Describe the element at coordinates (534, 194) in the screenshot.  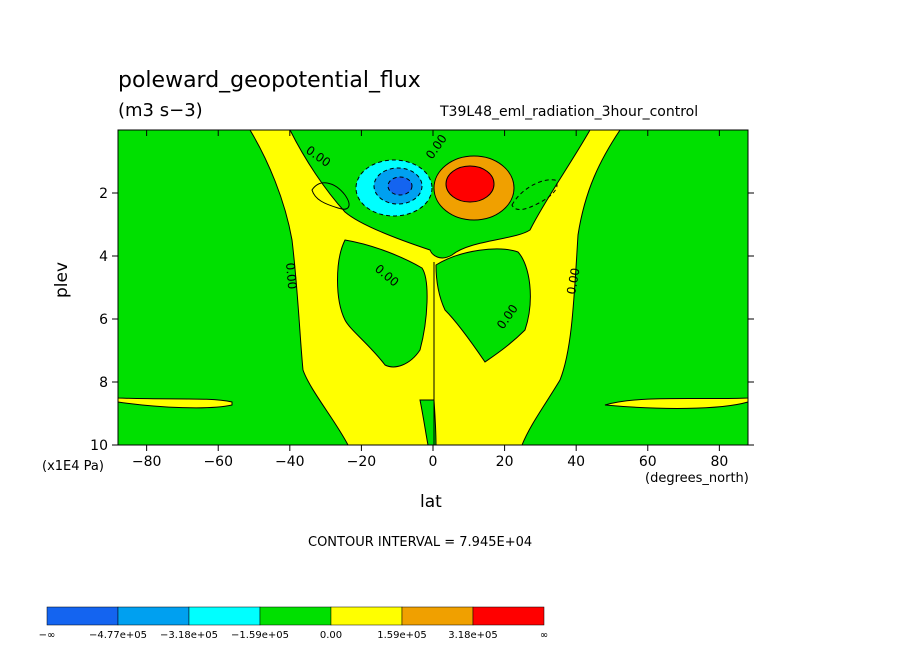
I see `contour-loop-right` at that location.